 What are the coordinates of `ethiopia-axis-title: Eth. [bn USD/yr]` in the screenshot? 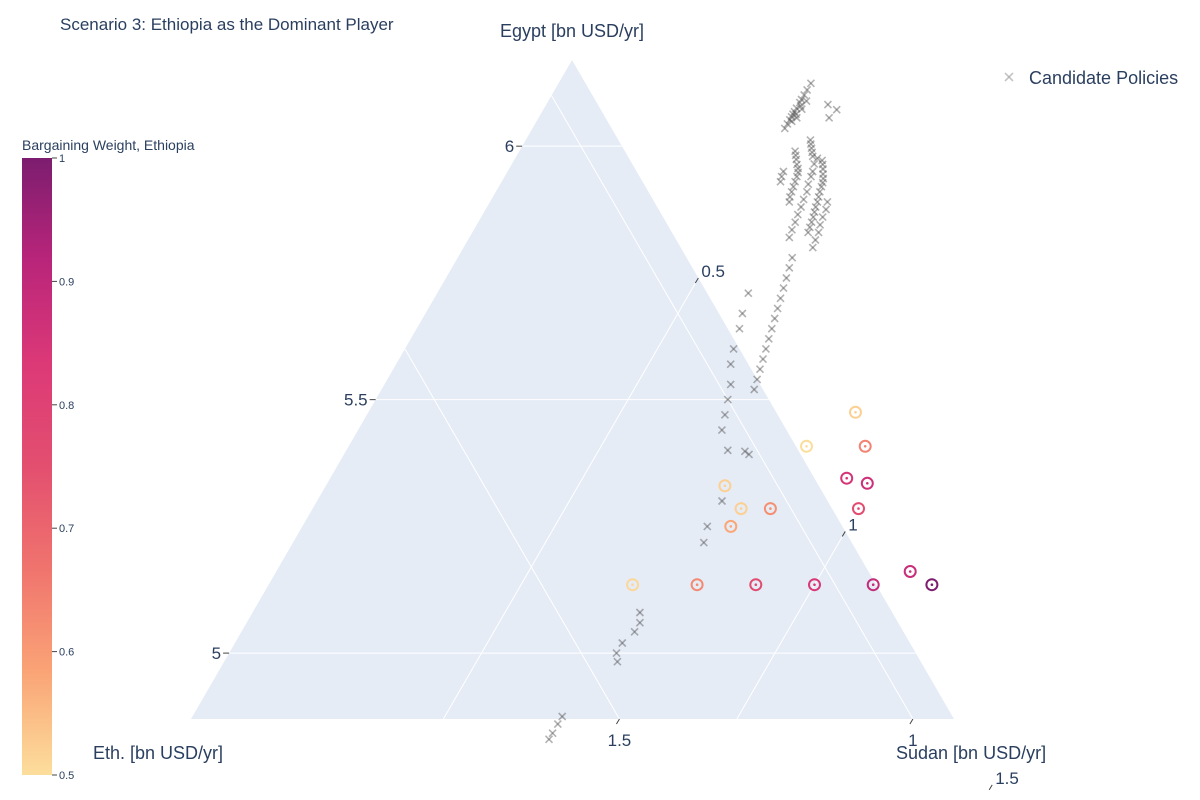 It's located at (158, 753).